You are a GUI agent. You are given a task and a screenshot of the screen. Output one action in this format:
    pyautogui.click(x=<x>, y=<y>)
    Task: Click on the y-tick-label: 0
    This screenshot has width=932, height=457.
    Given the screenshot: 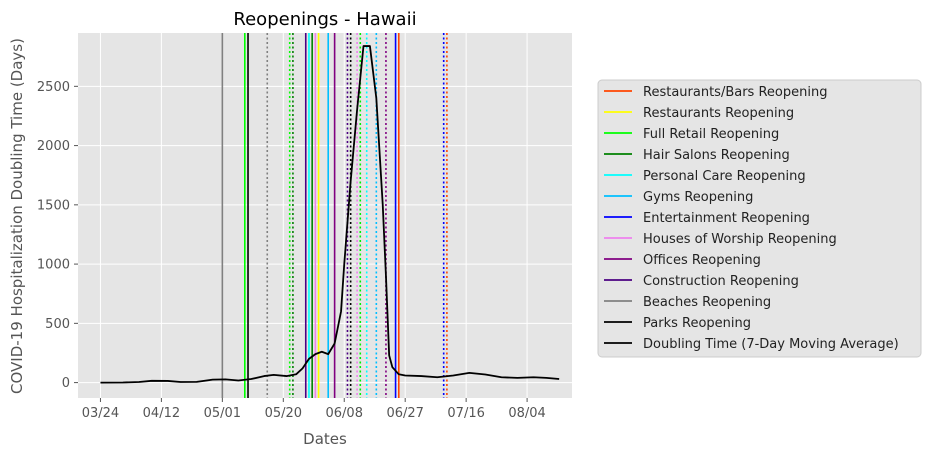 What is the action you would take?
    pyautogui.click(x=66, y=383)
    